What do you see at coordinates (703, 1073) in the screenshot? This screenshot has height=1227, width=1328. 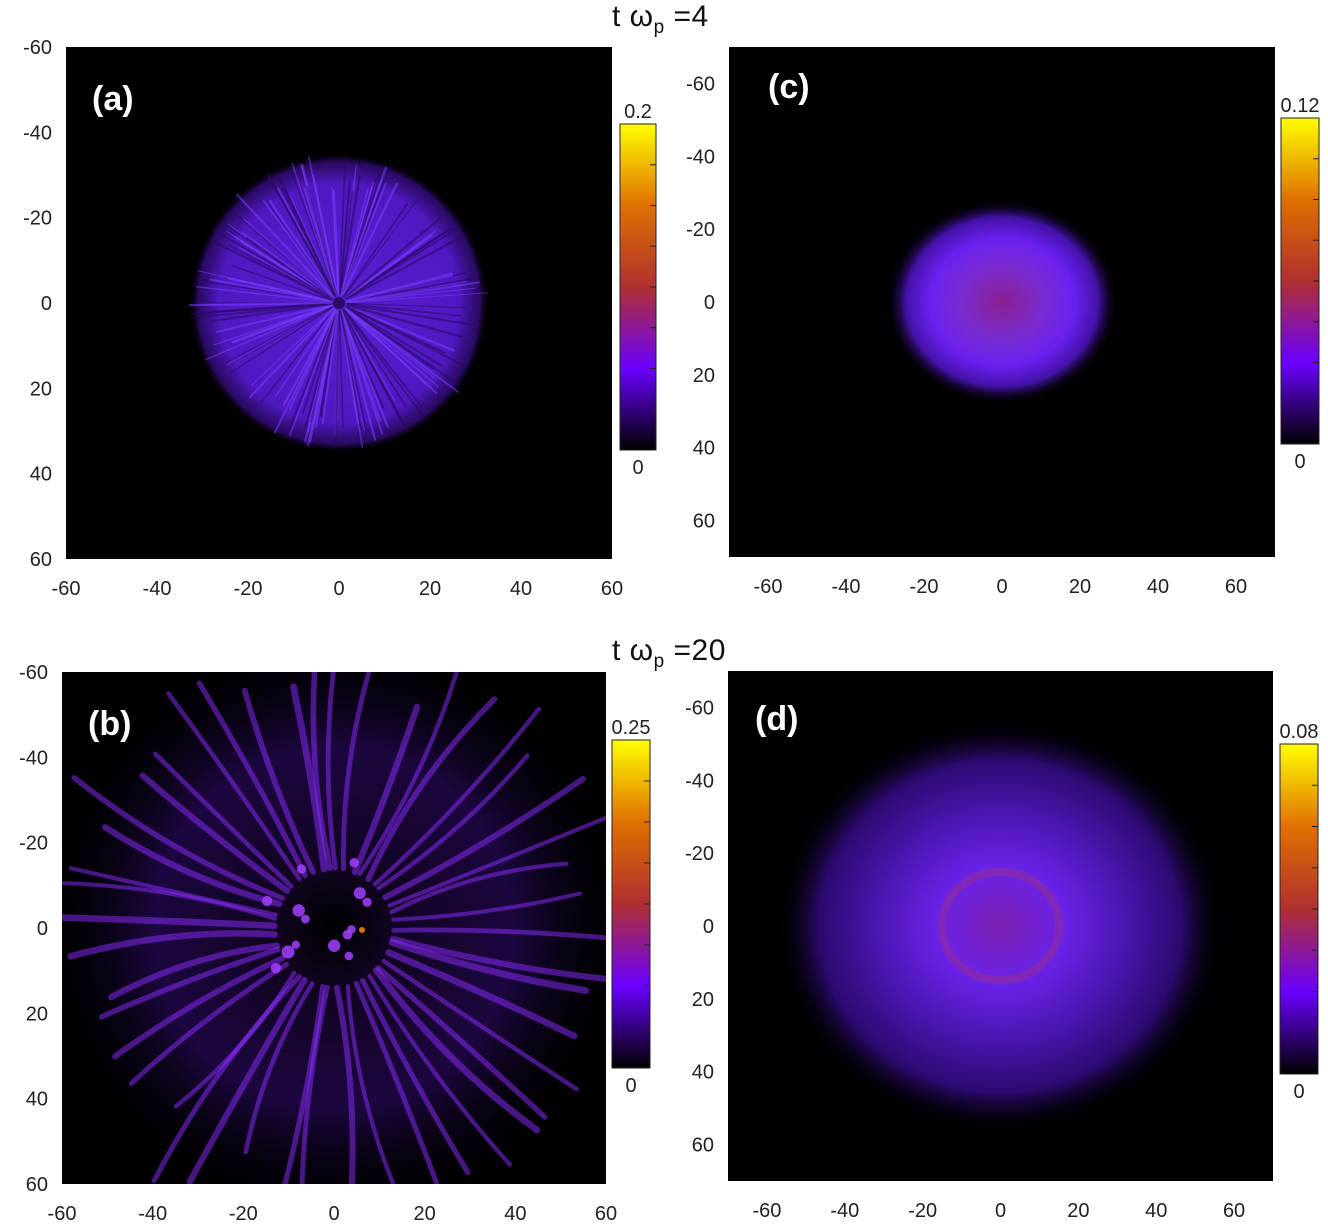 I see `y-tick-label: 40` at bounding box center [703, 1073].